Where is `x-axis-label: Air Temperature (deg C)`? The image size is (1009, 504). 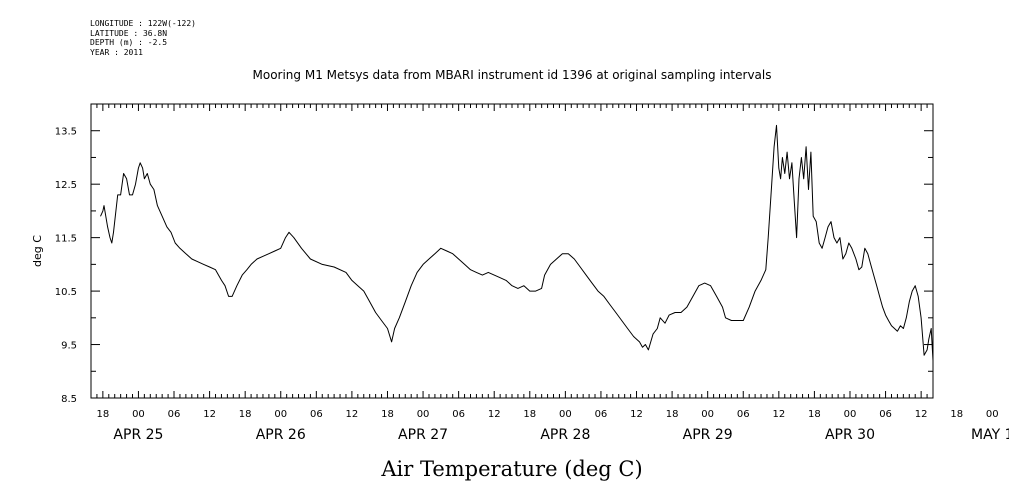
x-axis-label: Air Temperature (deg C) is located at coordinates (511, 469).